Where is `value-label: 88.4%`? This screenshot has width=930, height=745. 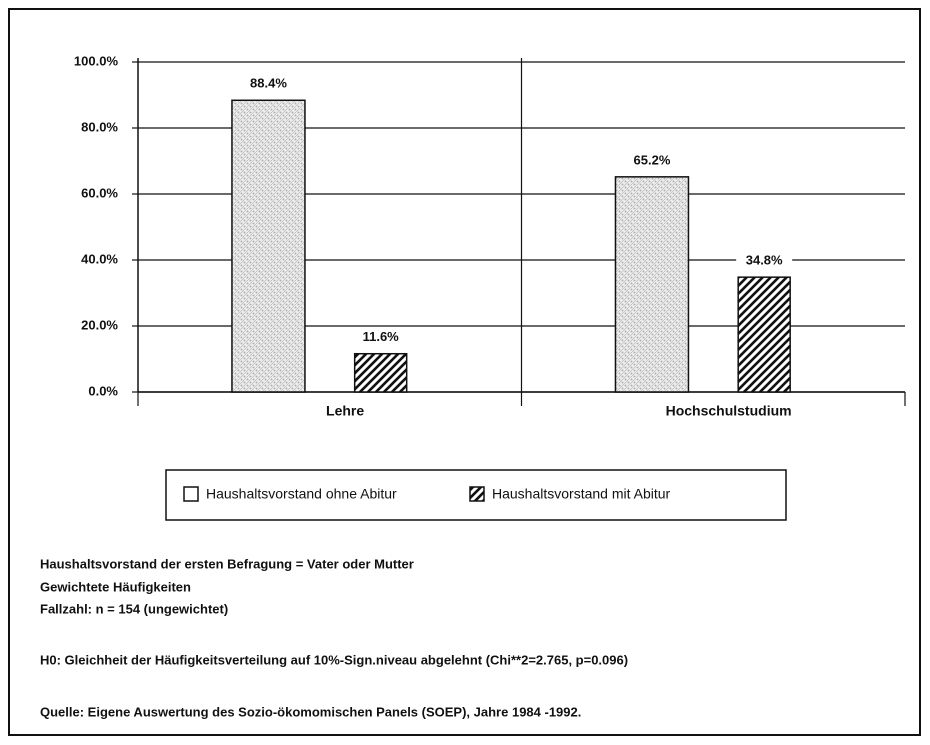
value-label: 88.4% is located at coordinates (268, 83).